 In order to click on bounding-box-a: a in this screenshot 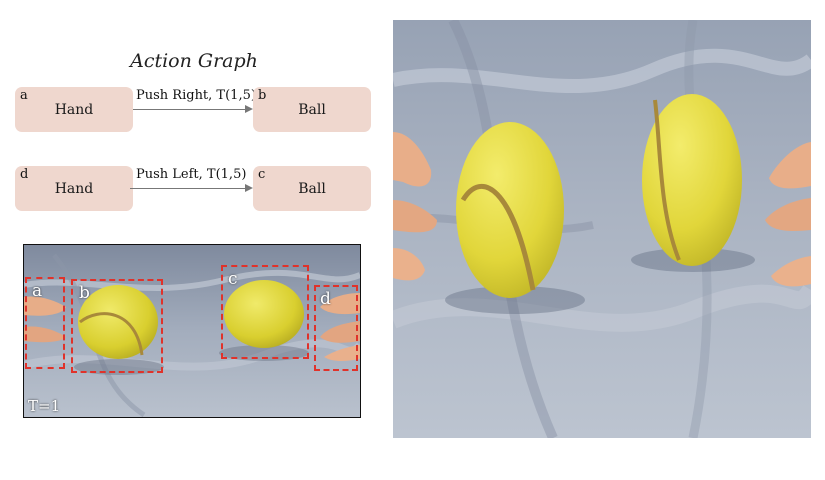, I will do `click(45, 323)`.